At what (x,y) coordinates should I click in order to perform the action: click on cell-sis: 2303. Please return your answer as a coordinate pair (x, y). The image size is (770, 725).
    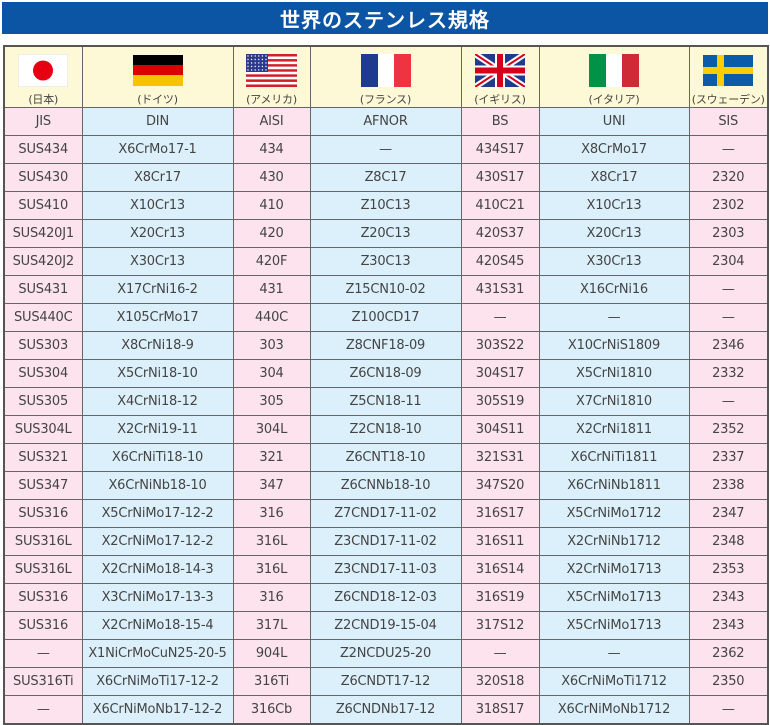
    Looking at the image, I should click on (728, 233).